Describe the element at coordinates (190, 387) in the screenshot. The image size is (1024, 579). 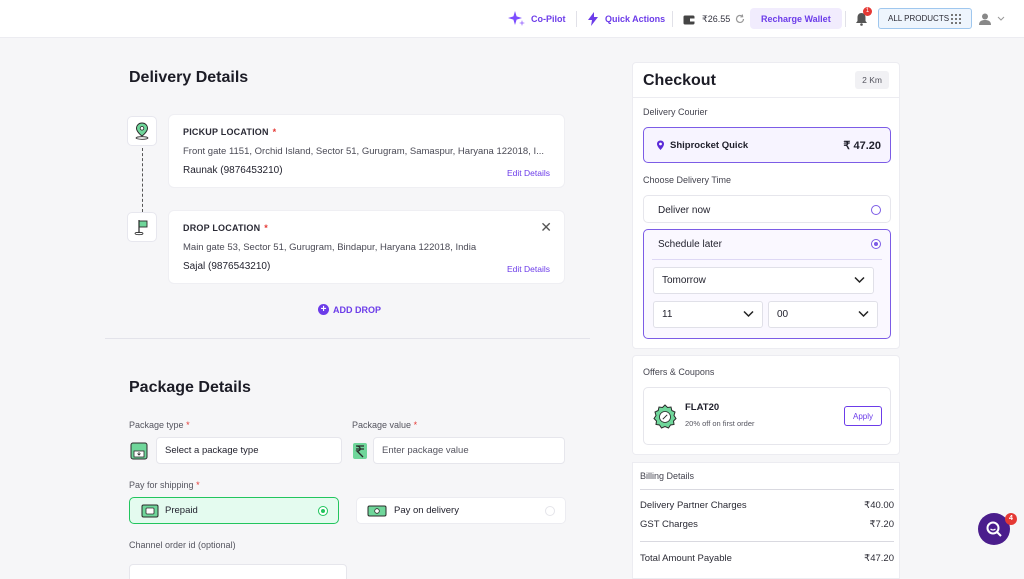
I see `package-details-title: Package Details` at that location.